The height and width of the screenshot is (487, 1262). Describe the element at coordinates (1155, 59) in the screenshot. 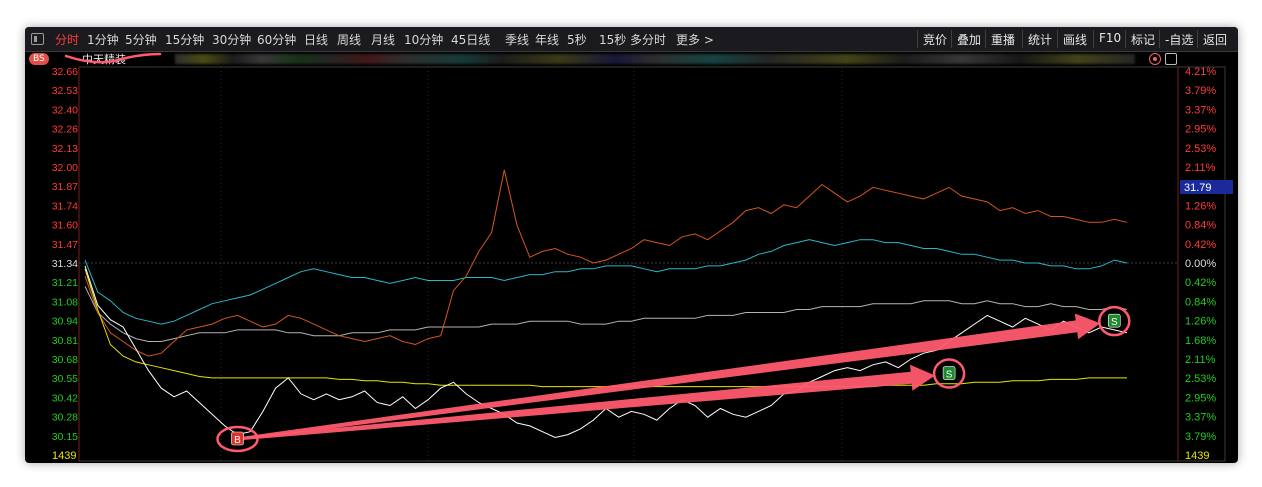

I see `record-icon` at that location.